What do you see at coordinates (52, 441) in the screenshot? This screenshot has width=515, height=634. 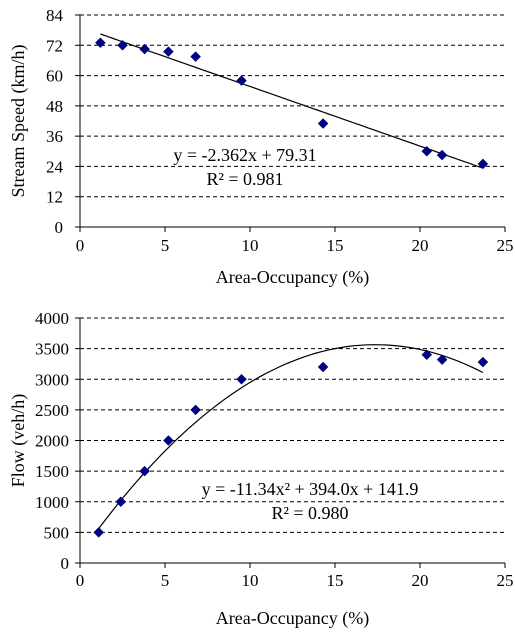 I see `y-tick-label: 2000` at bounding box center [52, 441].